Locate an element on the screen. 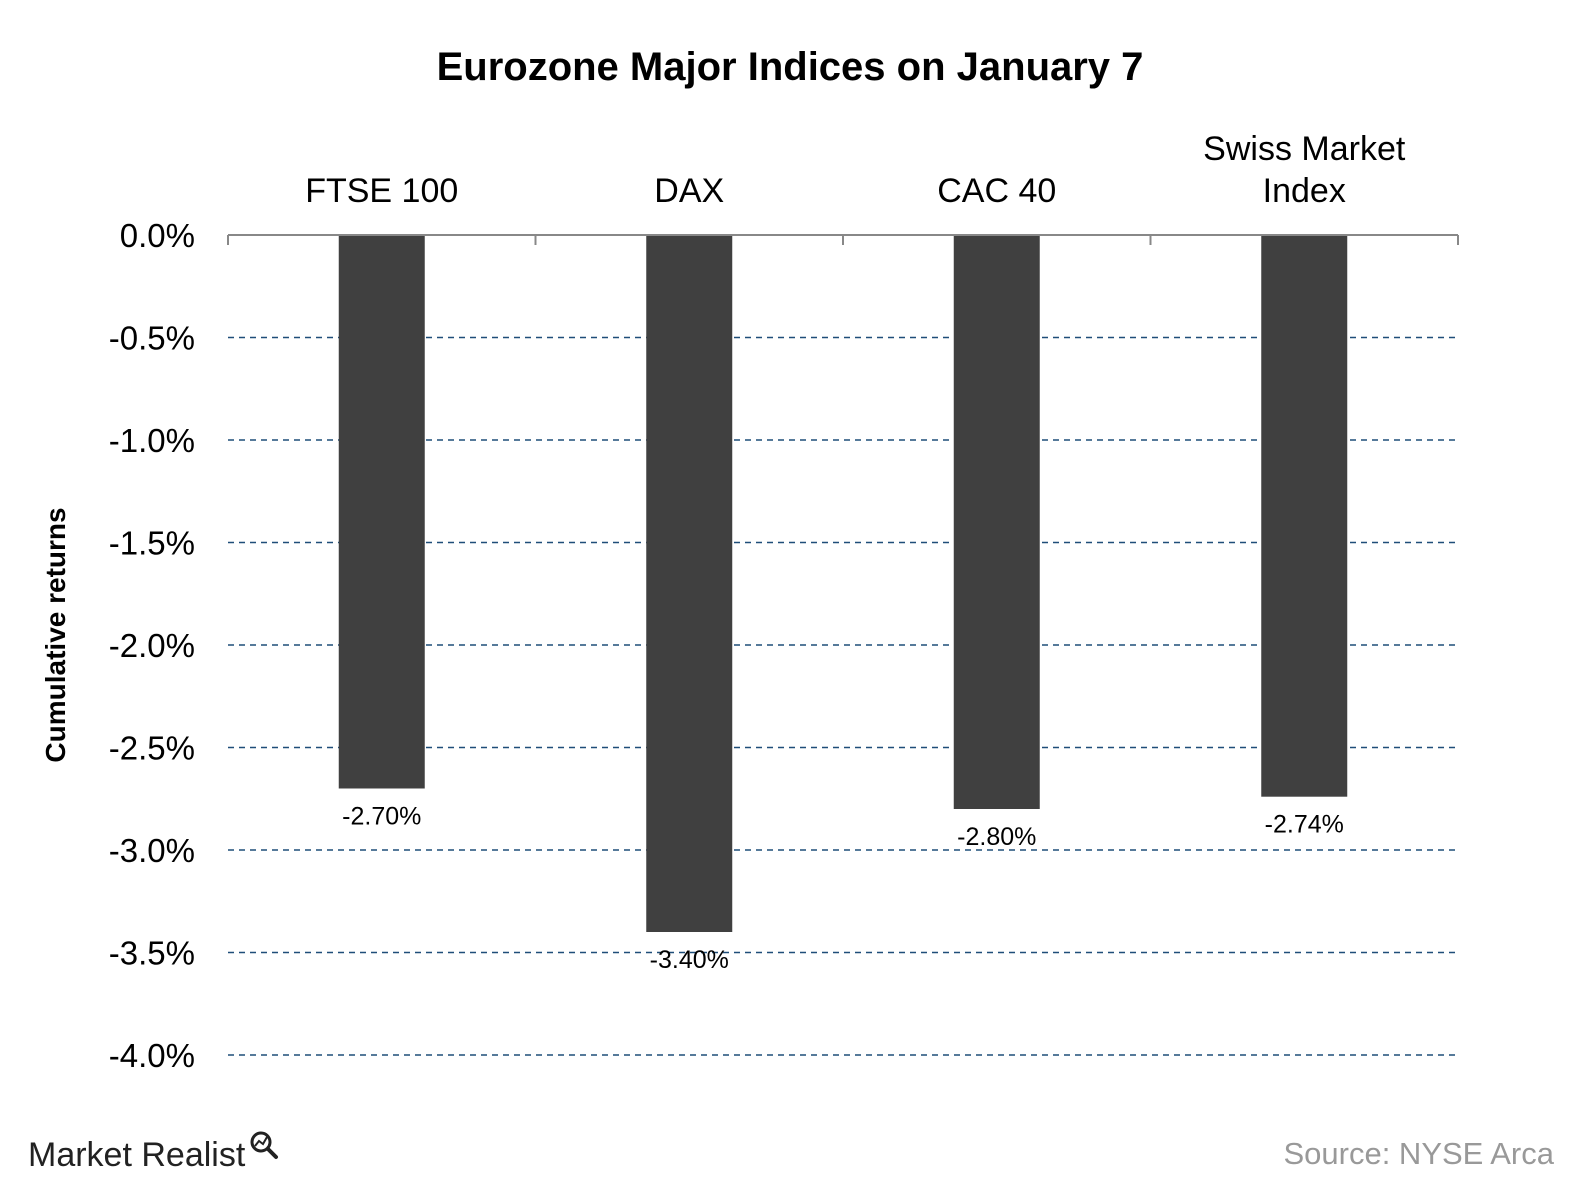  category-label-line: DAX is located at coordinates (689, 191).